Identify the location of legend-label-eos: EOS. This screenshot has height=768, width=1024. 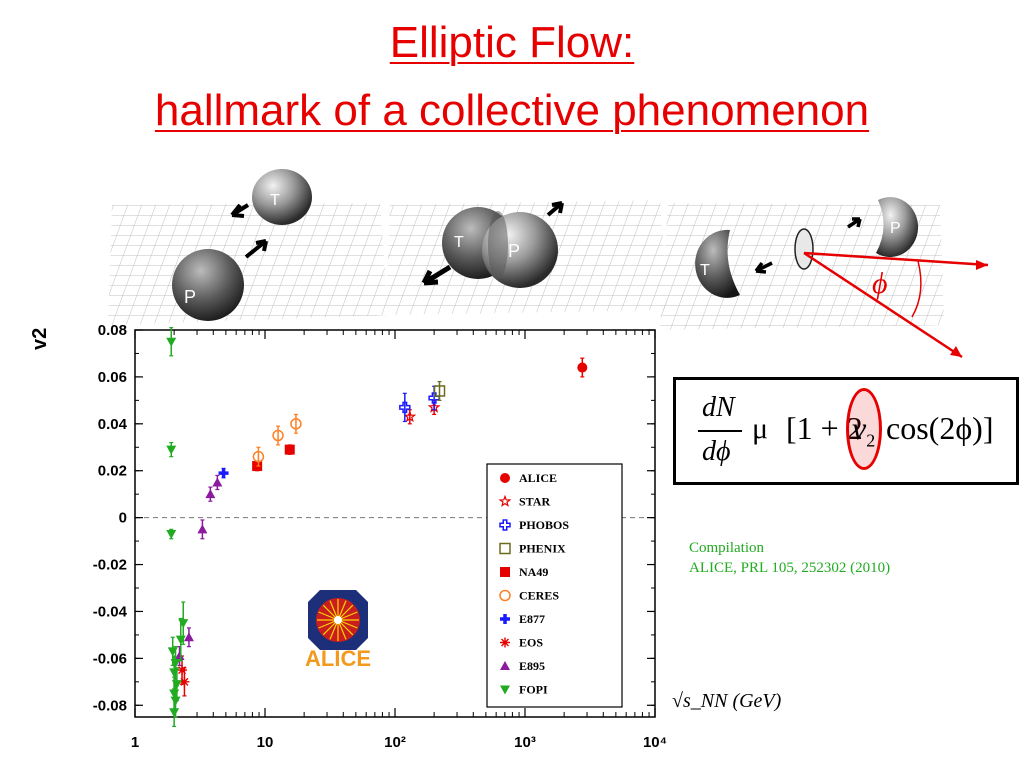
(531, 643).